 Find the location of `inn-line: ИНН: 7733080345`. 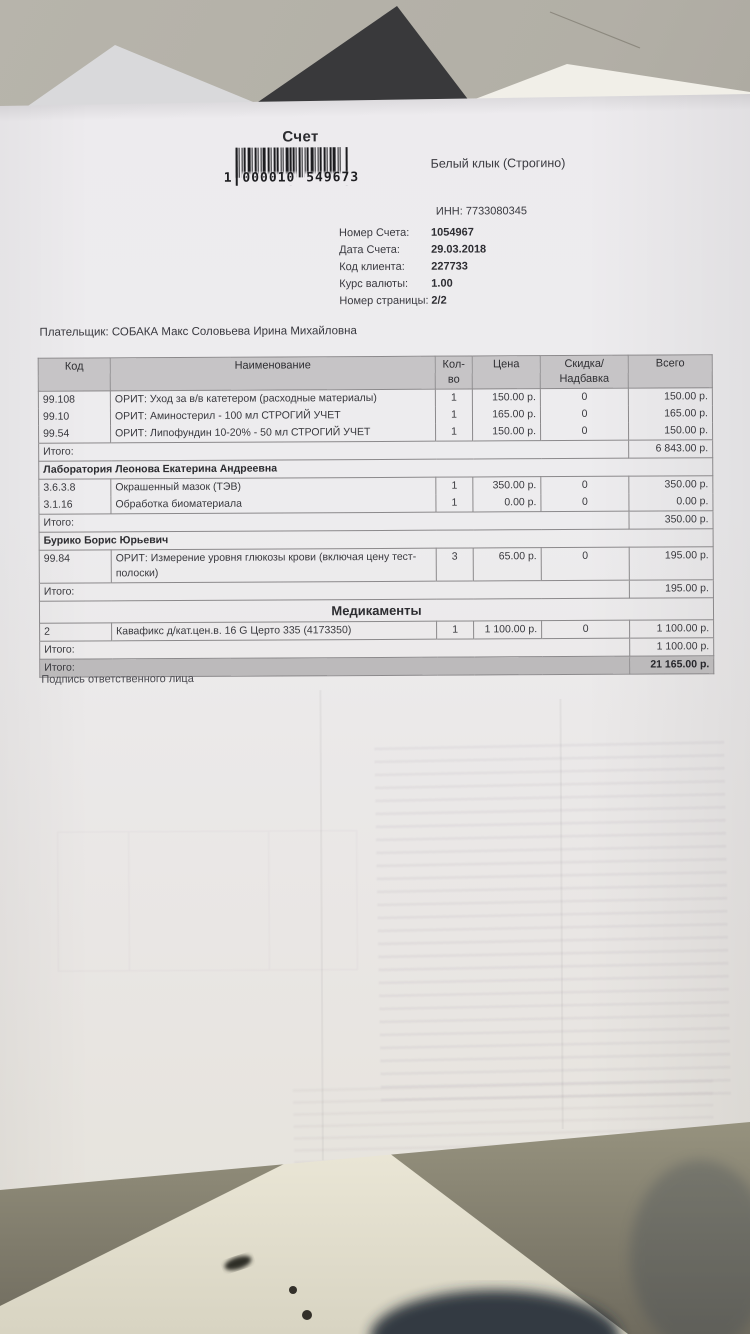

inn-line: ИНН: 7733080345 is located at coordinates (481, 211).